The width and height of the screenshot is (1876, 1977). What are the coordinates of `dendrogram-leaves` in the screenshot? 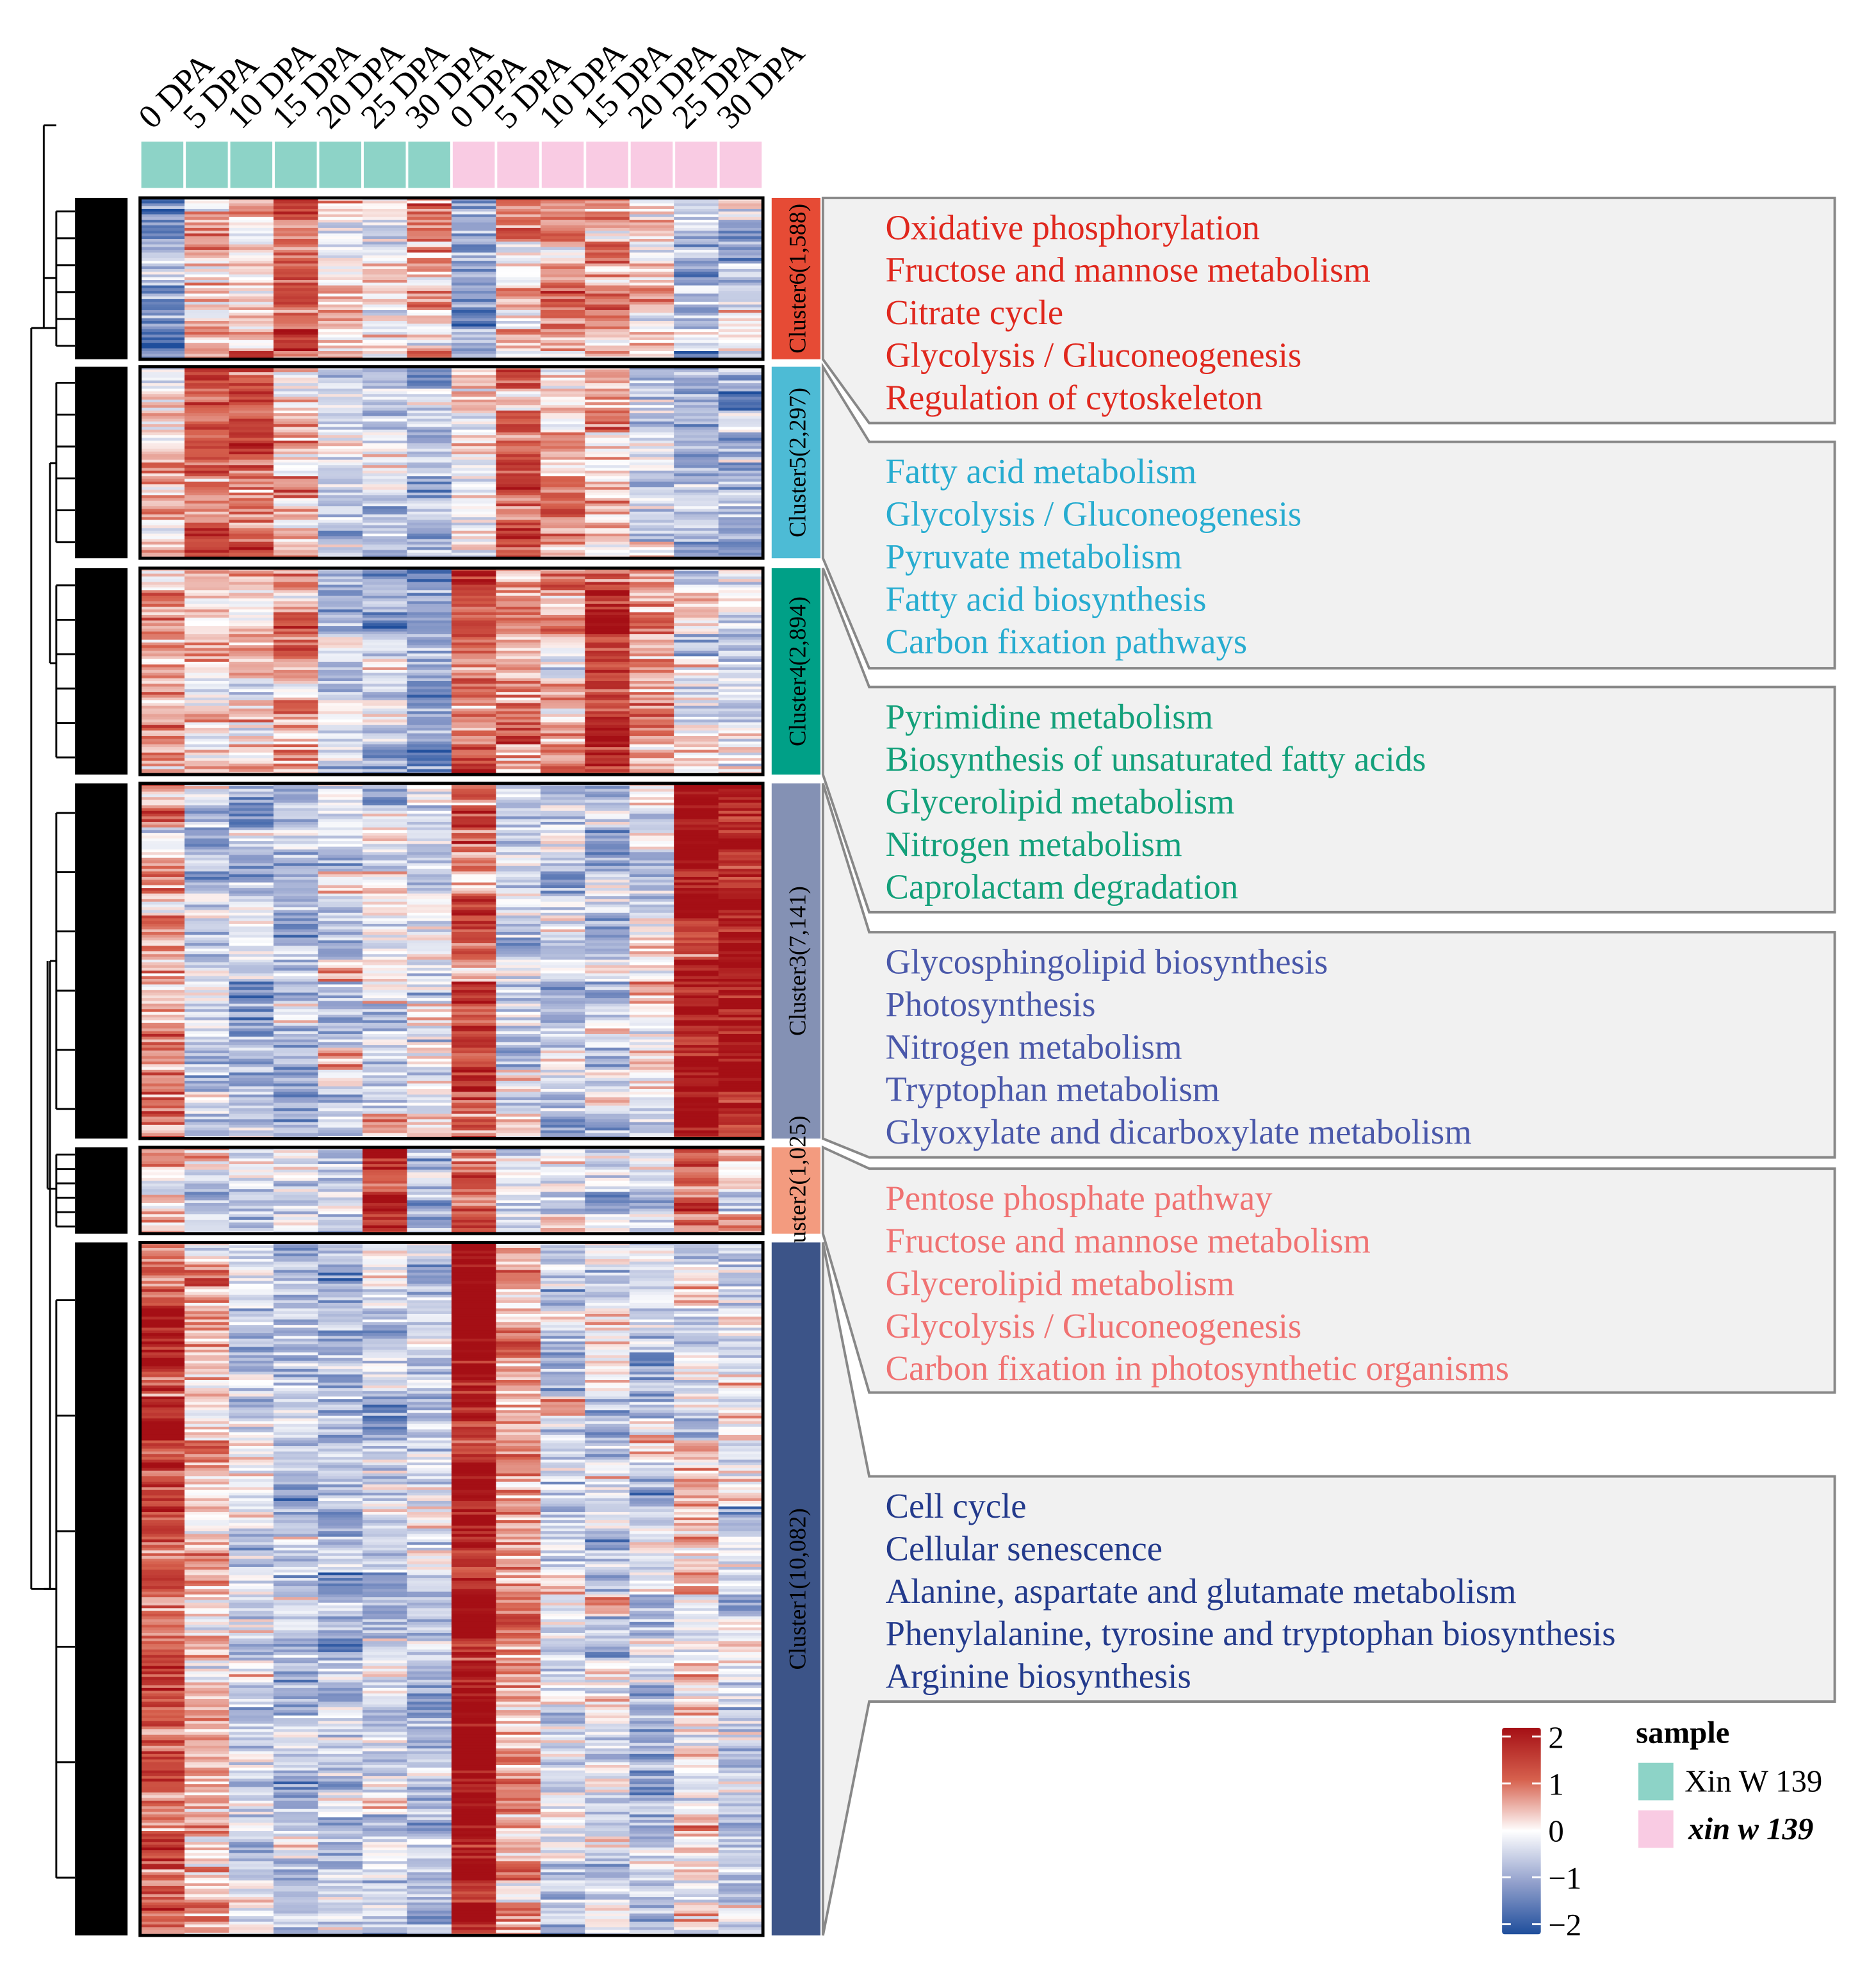 It's located at (102, 462).